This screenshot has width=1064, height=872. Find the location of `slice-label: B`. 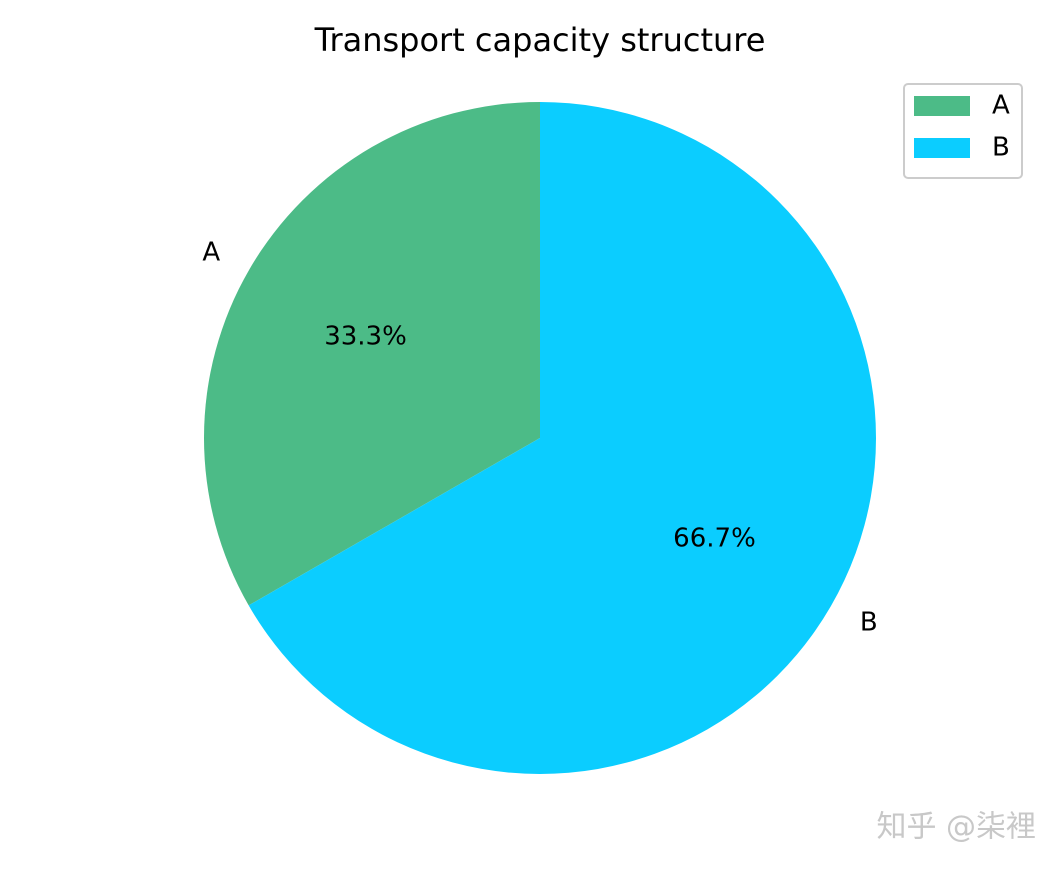

slice-label: B is located at coordinates (869, 623).